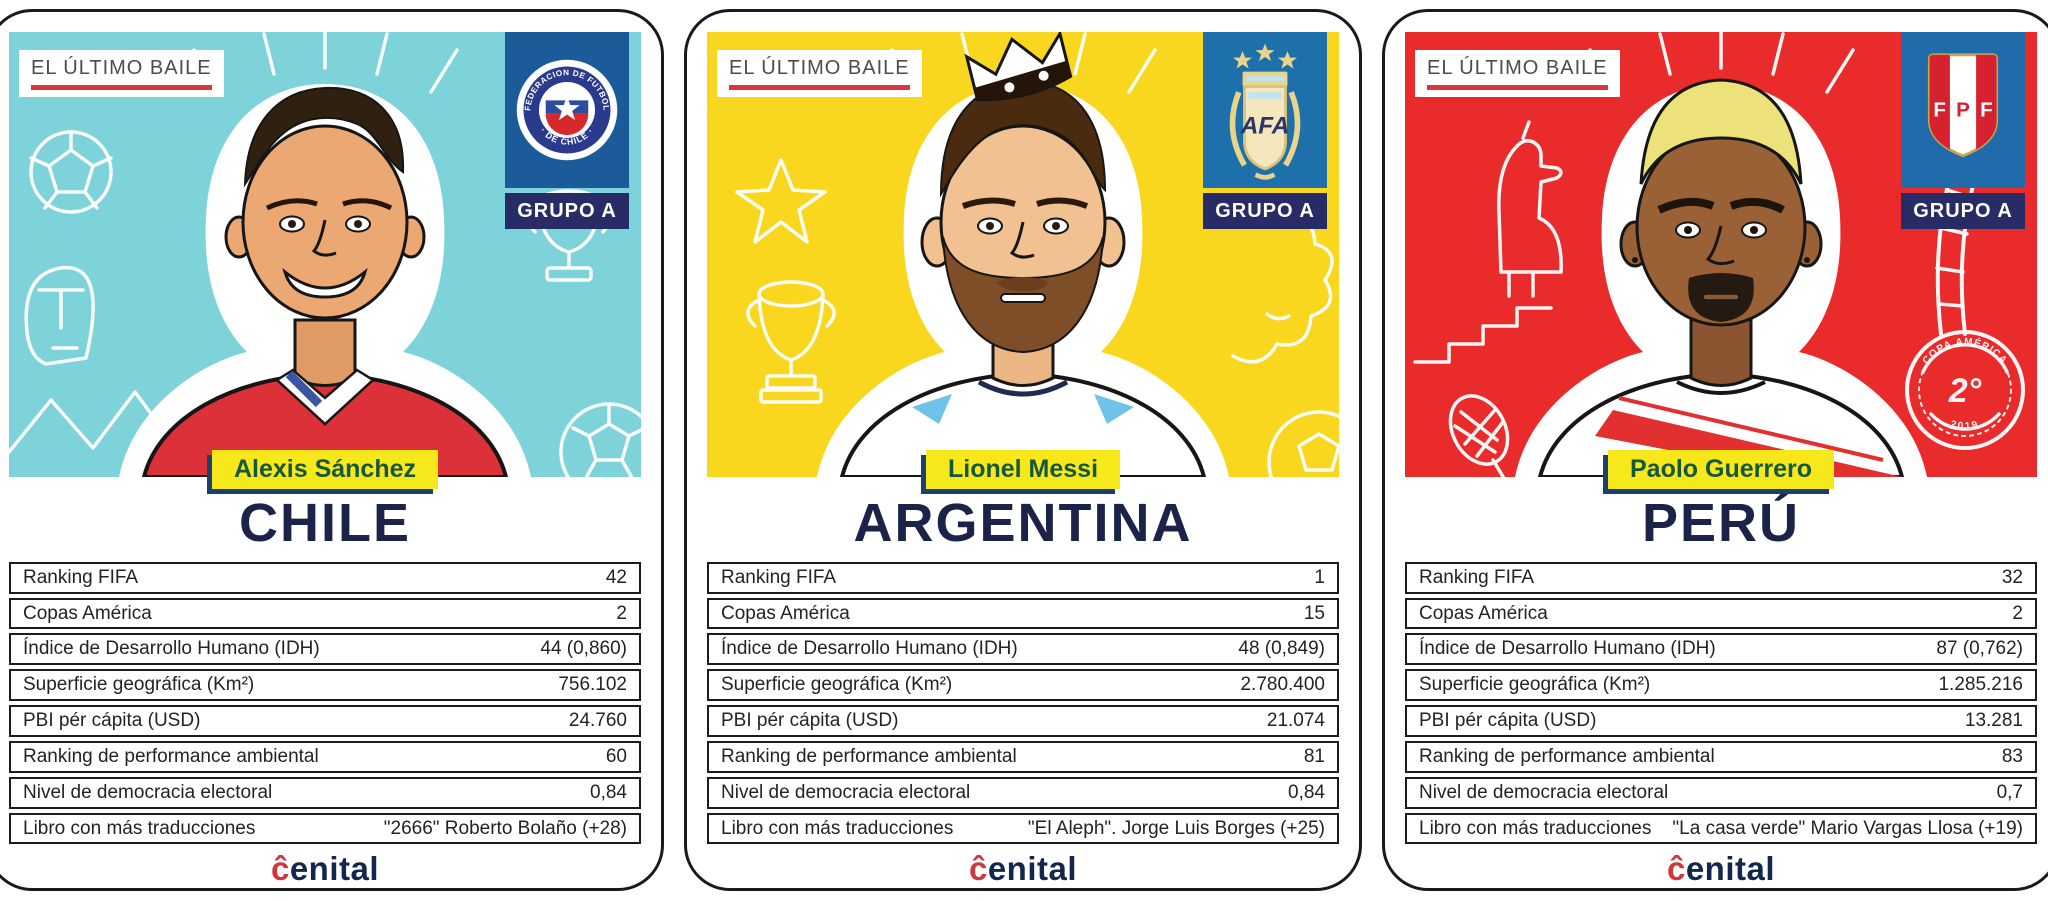  Describe the element at coordinates (846, 792) in the screenshot. I see `stat-label: Nivel de democracia electoral` at that location.